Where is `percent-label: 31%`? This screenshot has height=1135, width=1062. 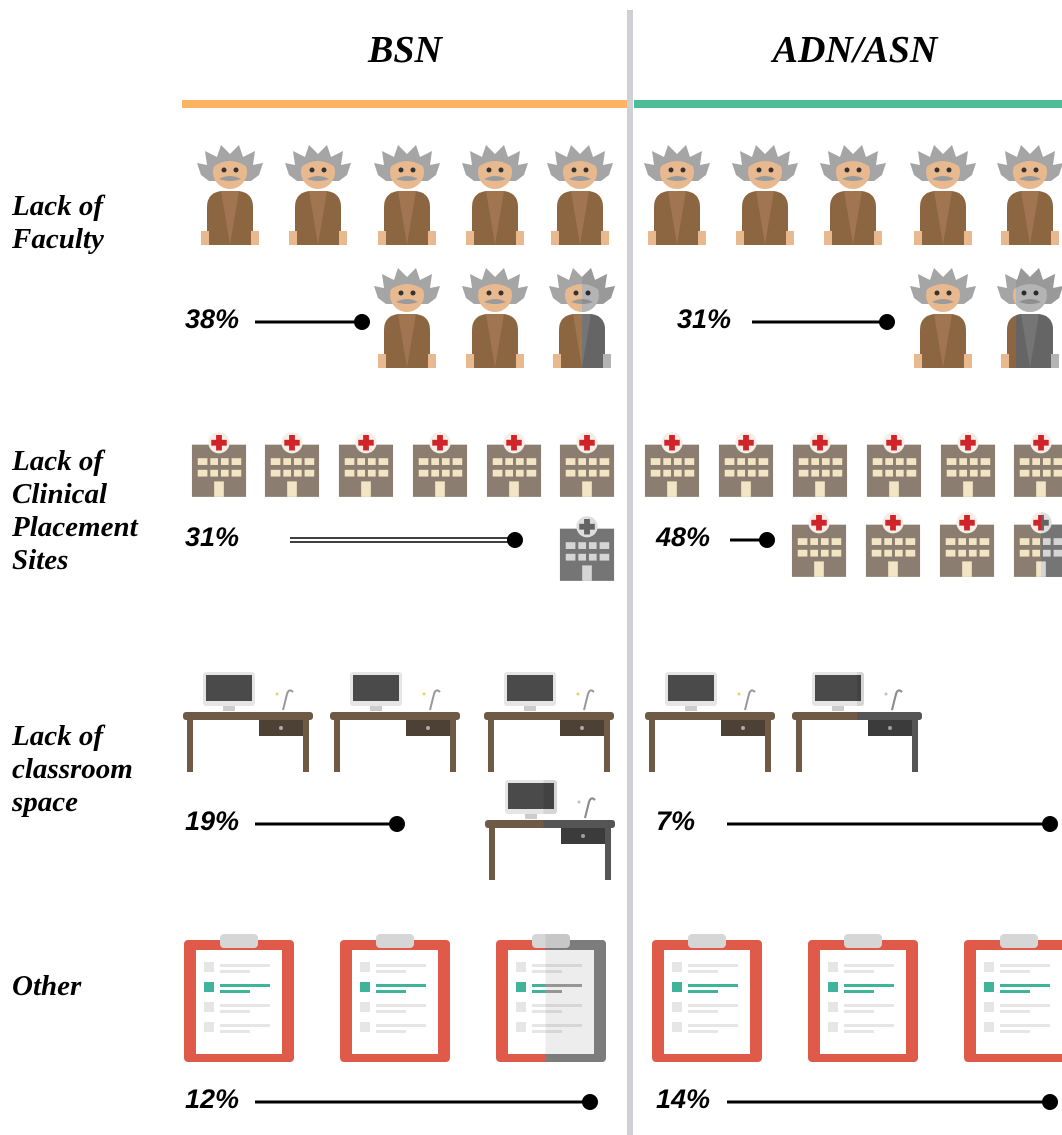 percent-label: 31% is located at coordinates (704, 319).